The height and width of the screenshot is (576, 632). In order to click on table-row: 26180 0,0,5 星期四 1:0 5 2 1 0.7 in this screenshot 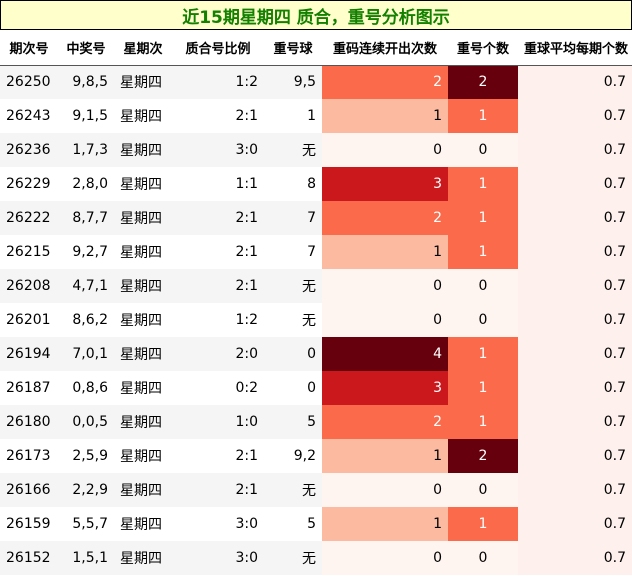, I will do `click(316, 422)`.